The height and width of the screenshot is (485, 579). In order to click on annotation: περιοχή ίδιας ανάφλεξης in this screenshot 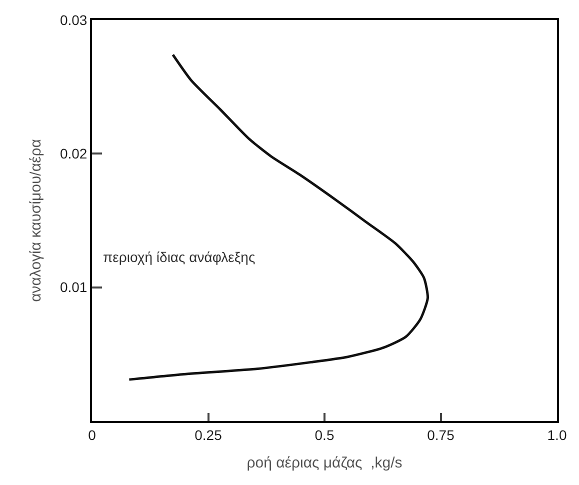, I will do `click(179, 257)`.